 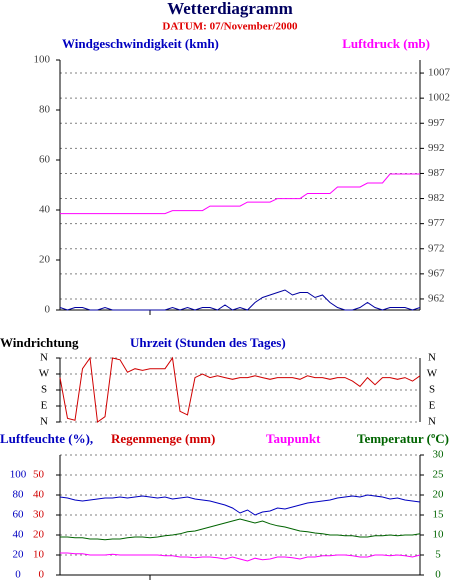 I want to click on y2-tick-label: 1007, so click(x=439, y=73).